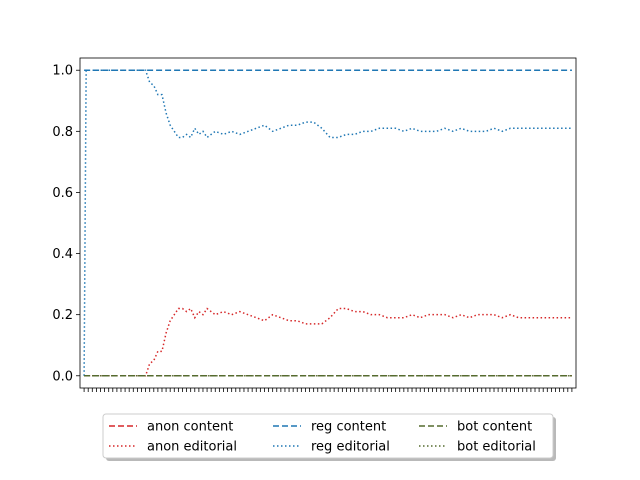 This screenshot has height=480, width=640. What do you see at coordinates (62, 315) in the screenshot?
I see `y-tick-label: 0.2` at bounding box center [62, 315].